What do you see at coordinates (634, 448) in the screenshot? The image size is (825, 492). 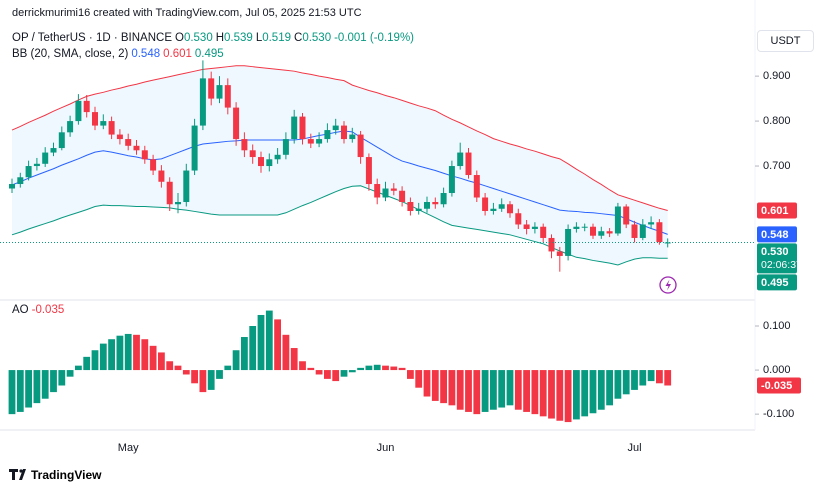 I see `x-tick-label: Jul` at bounding box center [634, 448].